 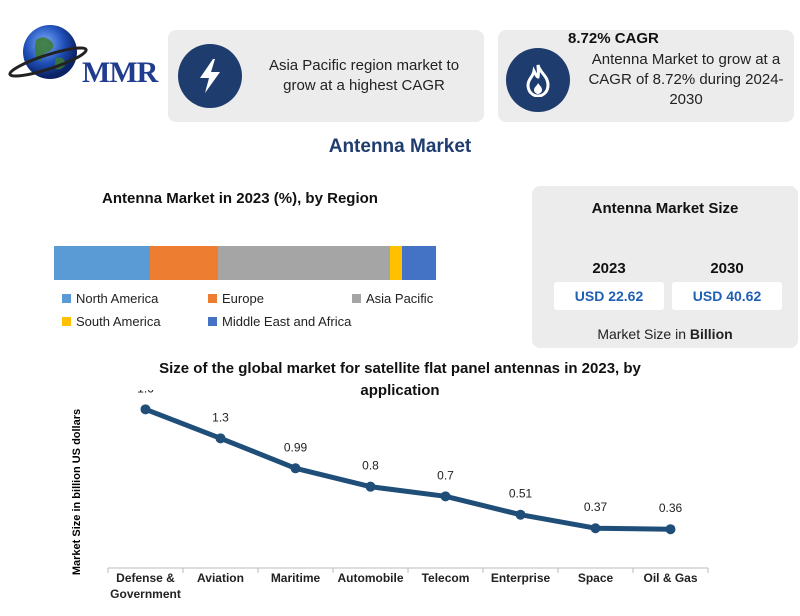 I want to click on region-segment-north-america, so click(x=102, y=263).